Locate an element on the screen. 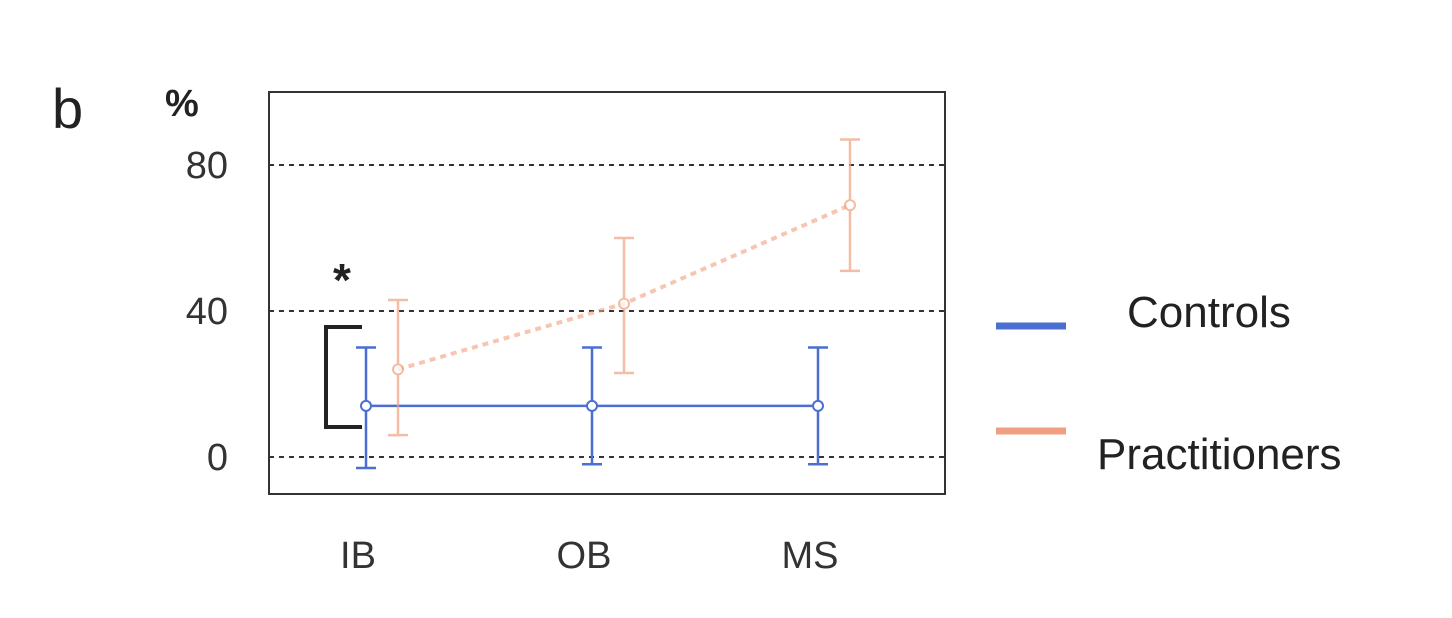 This screenshot has width=1452, height=618. x-tick-label: MS is located at coordinates (810, 556).